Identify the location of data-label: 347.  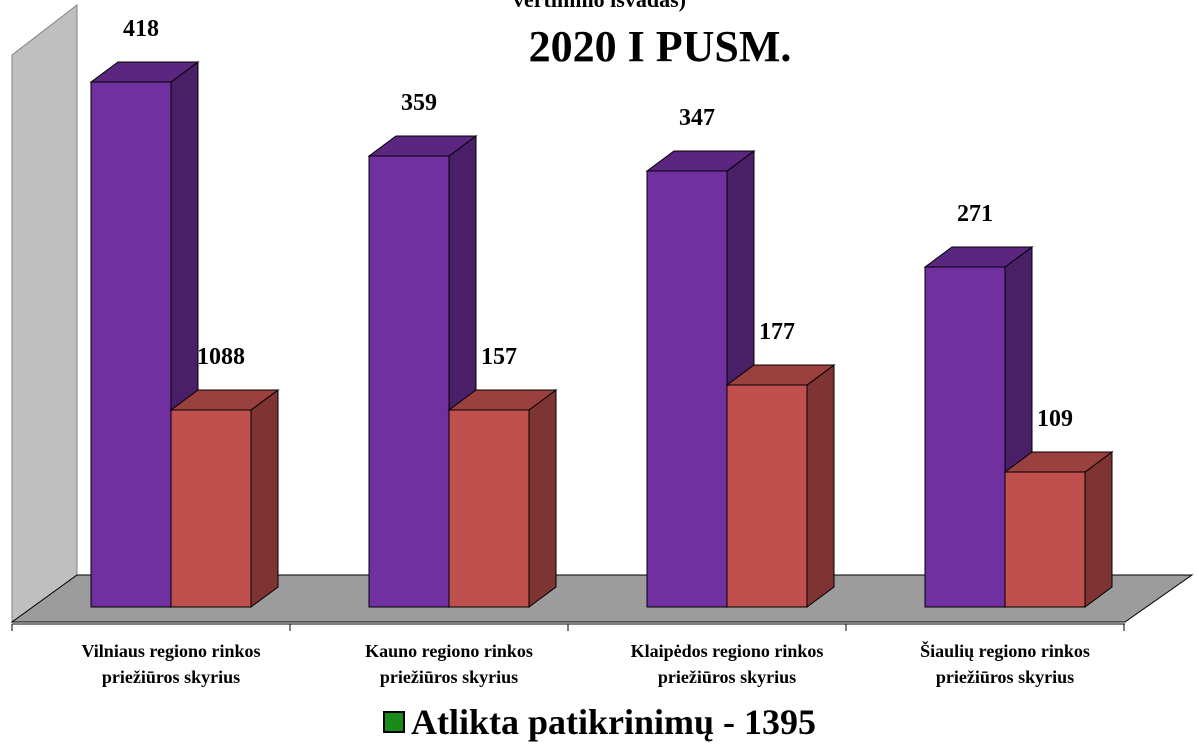
(697, 118).